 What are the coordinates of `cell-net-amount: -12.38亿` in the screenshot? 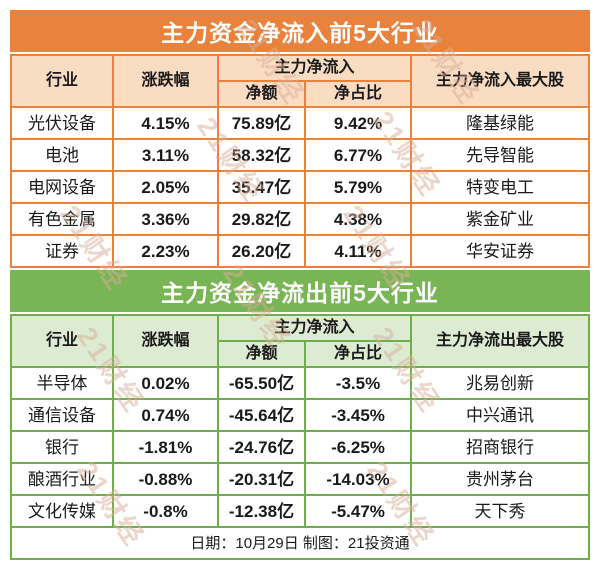 It's located at (261, 511).